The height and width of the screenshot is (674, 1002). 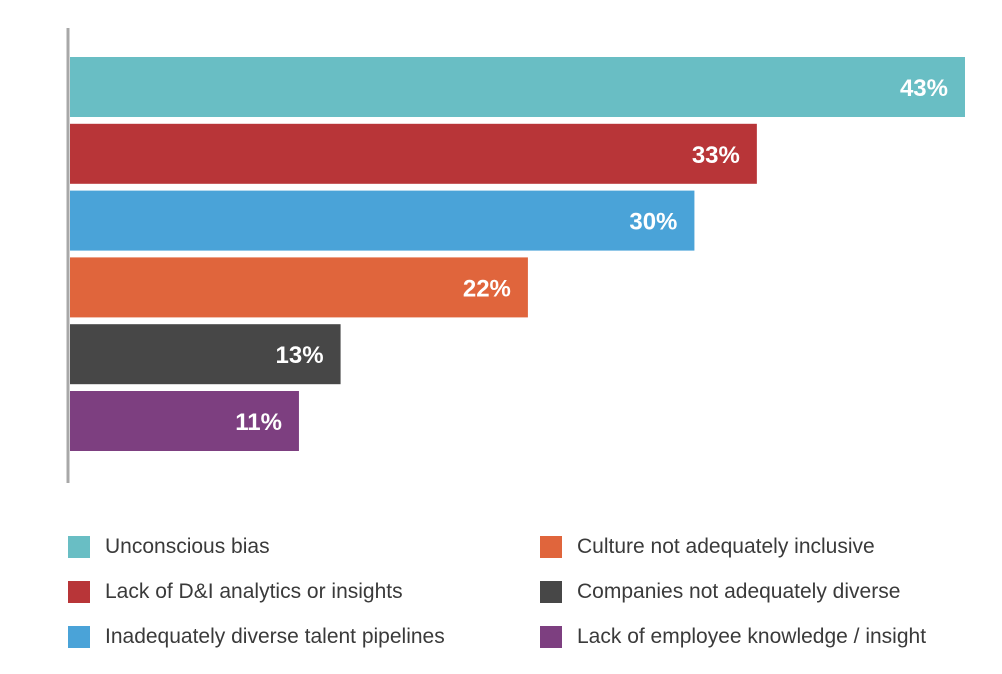 What do you see at coordinates (924, 88) in the screenshot?
I see `bar-value-label: 43%` at bounding box center [924, 88].